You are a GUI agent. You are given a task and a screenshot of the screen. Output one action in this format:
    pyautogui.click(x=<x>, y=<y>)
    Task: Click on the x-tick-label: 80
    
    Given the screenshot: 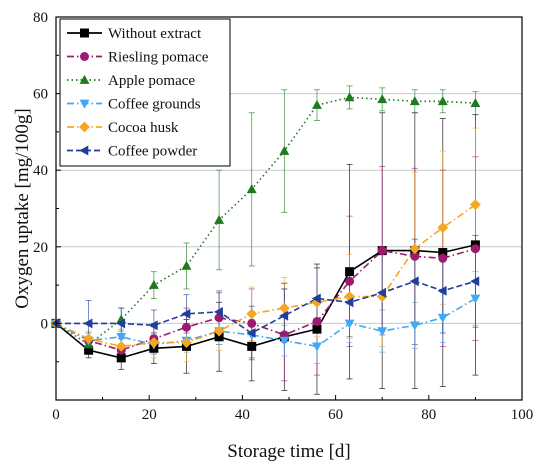 What is the action you would take?
    pyautogui.click(x=428, y=415)
    